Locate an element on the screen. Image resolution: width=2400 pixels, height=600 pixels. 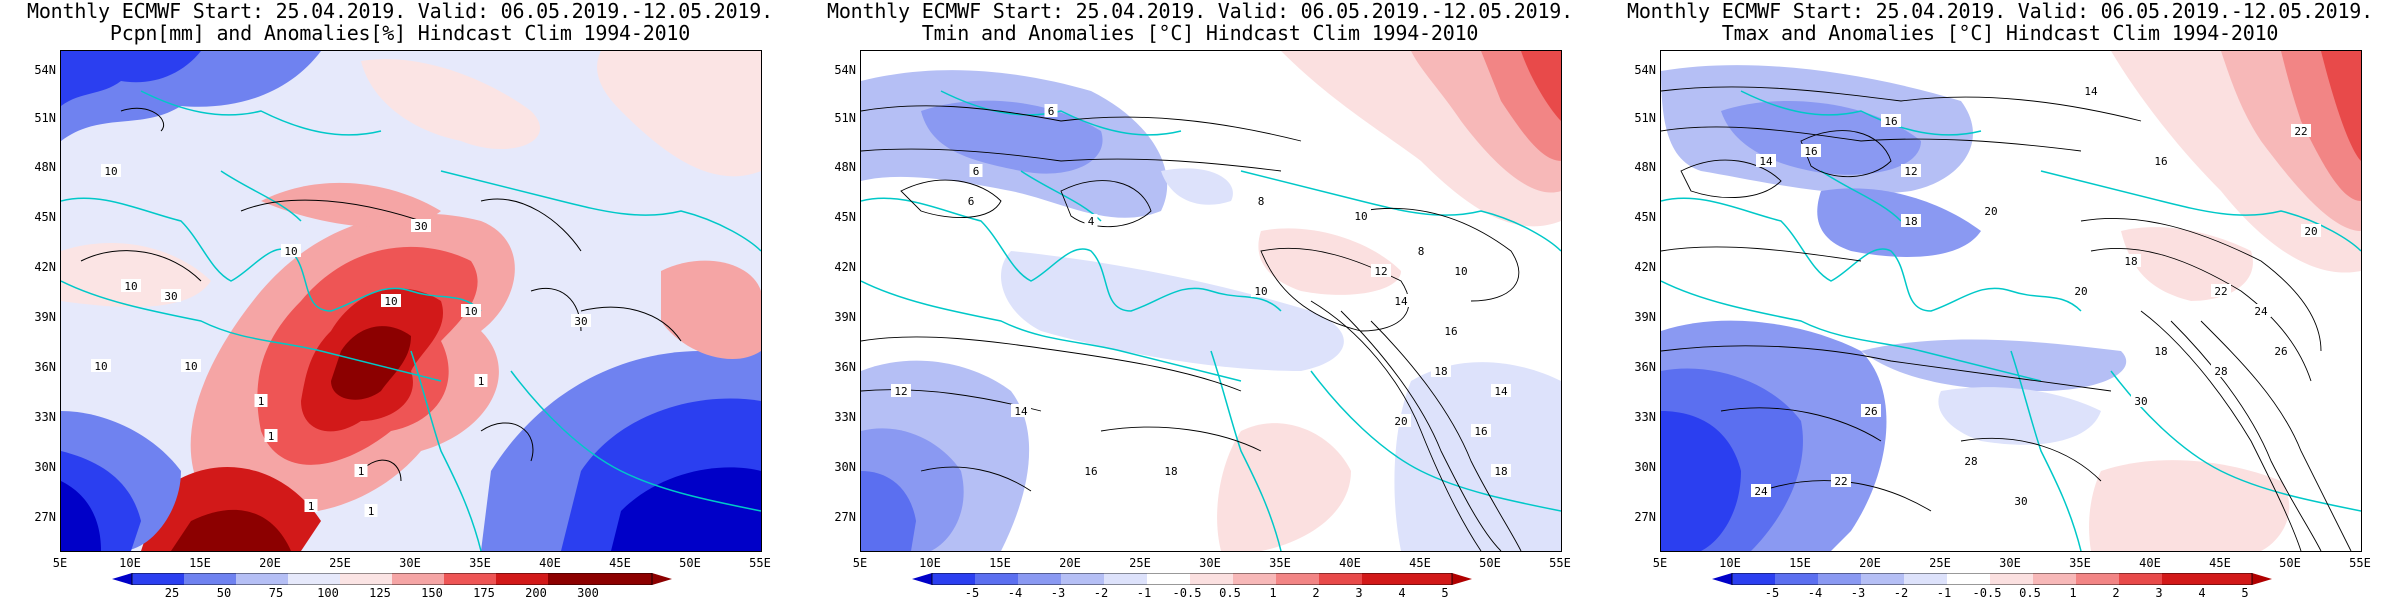
lat-label: 51N is located at coordinates (1645, 118).